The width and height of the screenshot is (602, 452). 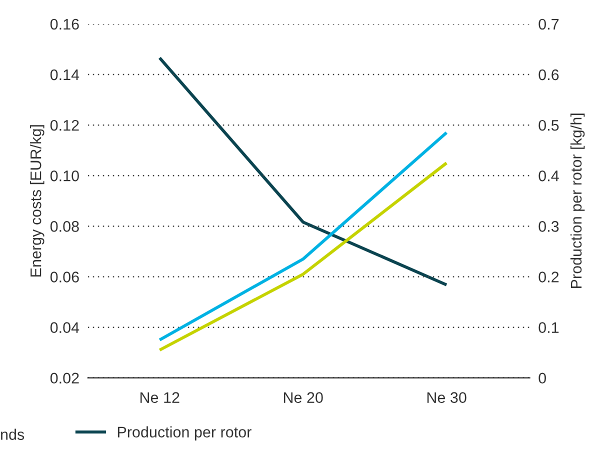 I want to click on y-tick-label: 0.04, so click(x=65, y=327).